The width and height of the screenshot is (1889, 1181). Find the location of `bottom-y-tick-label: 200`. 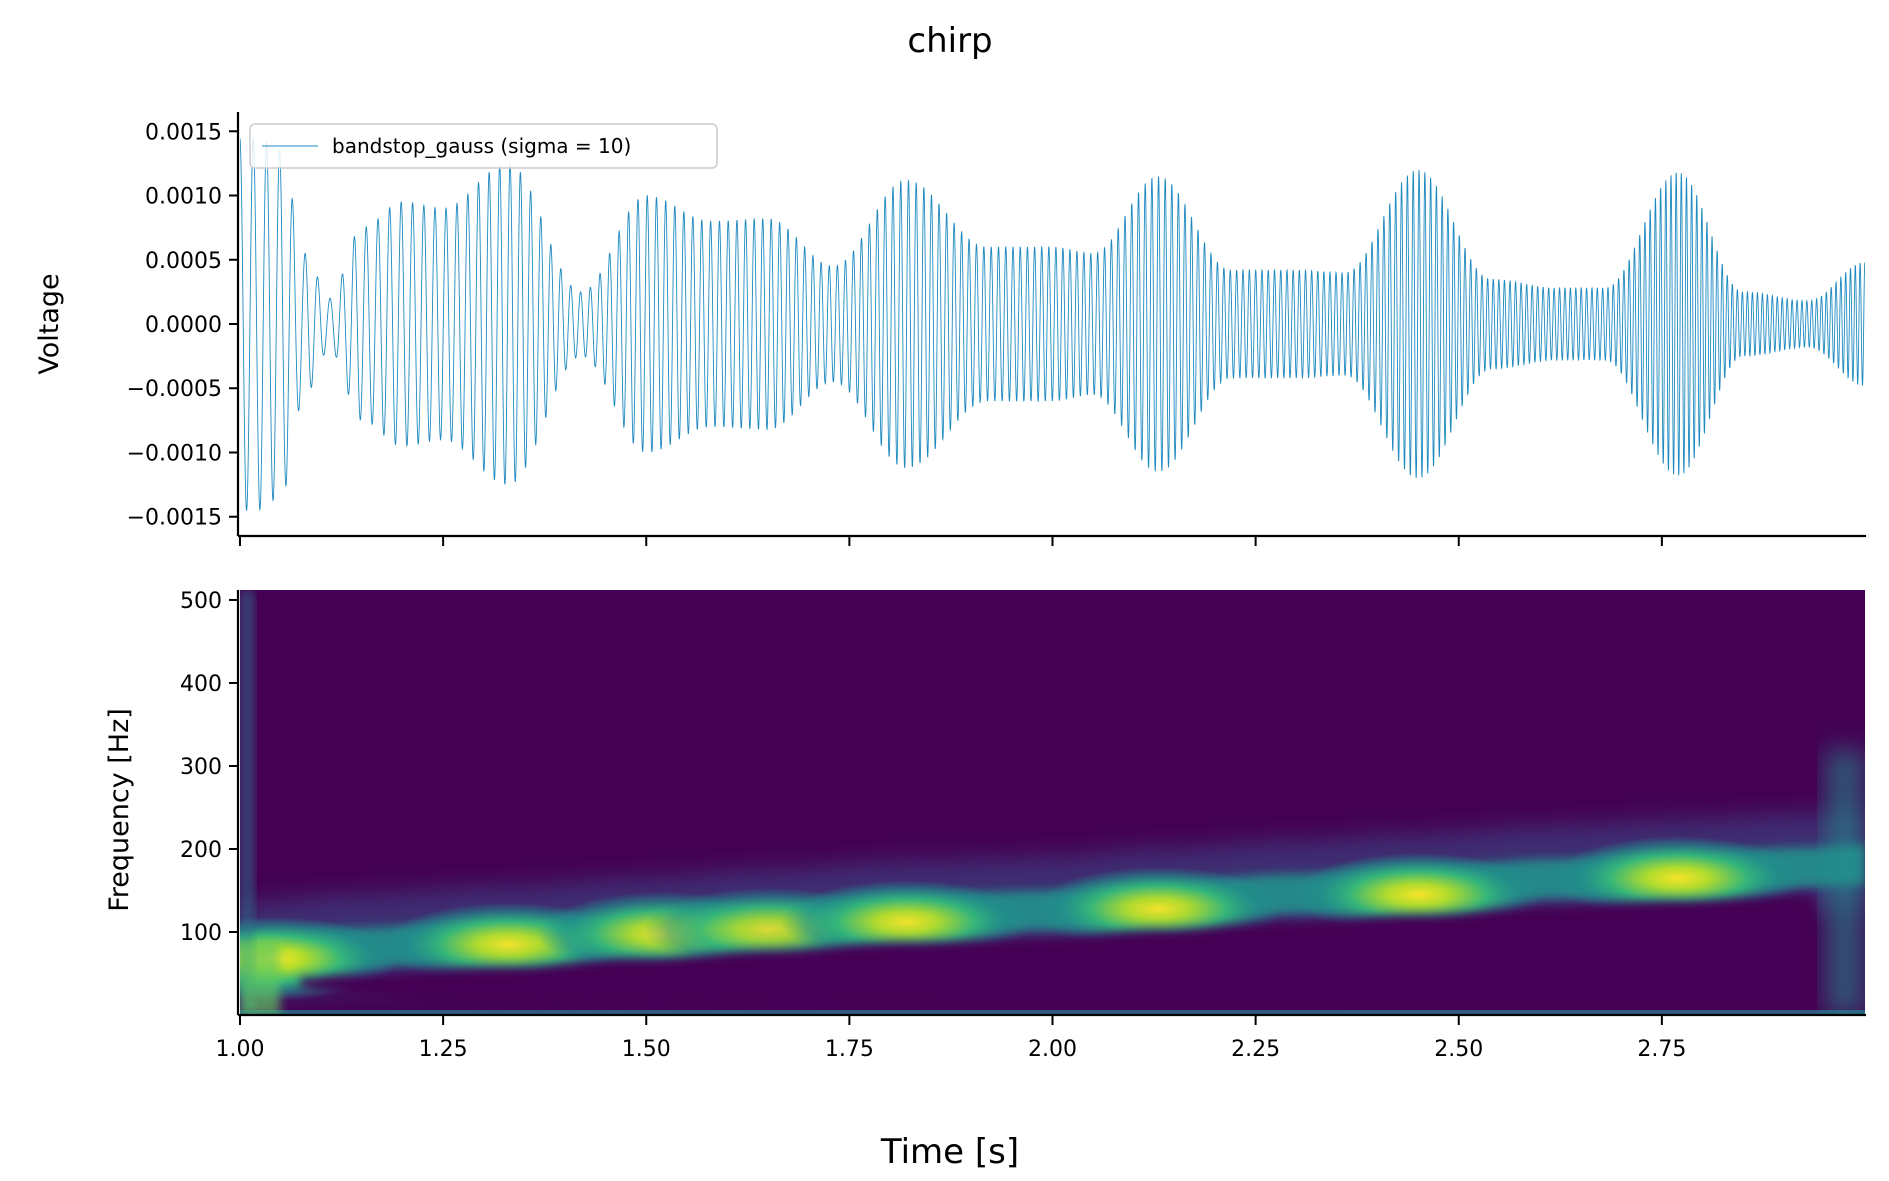

bottom-y-tick-label: 200 is located at coordinates (201, 850).